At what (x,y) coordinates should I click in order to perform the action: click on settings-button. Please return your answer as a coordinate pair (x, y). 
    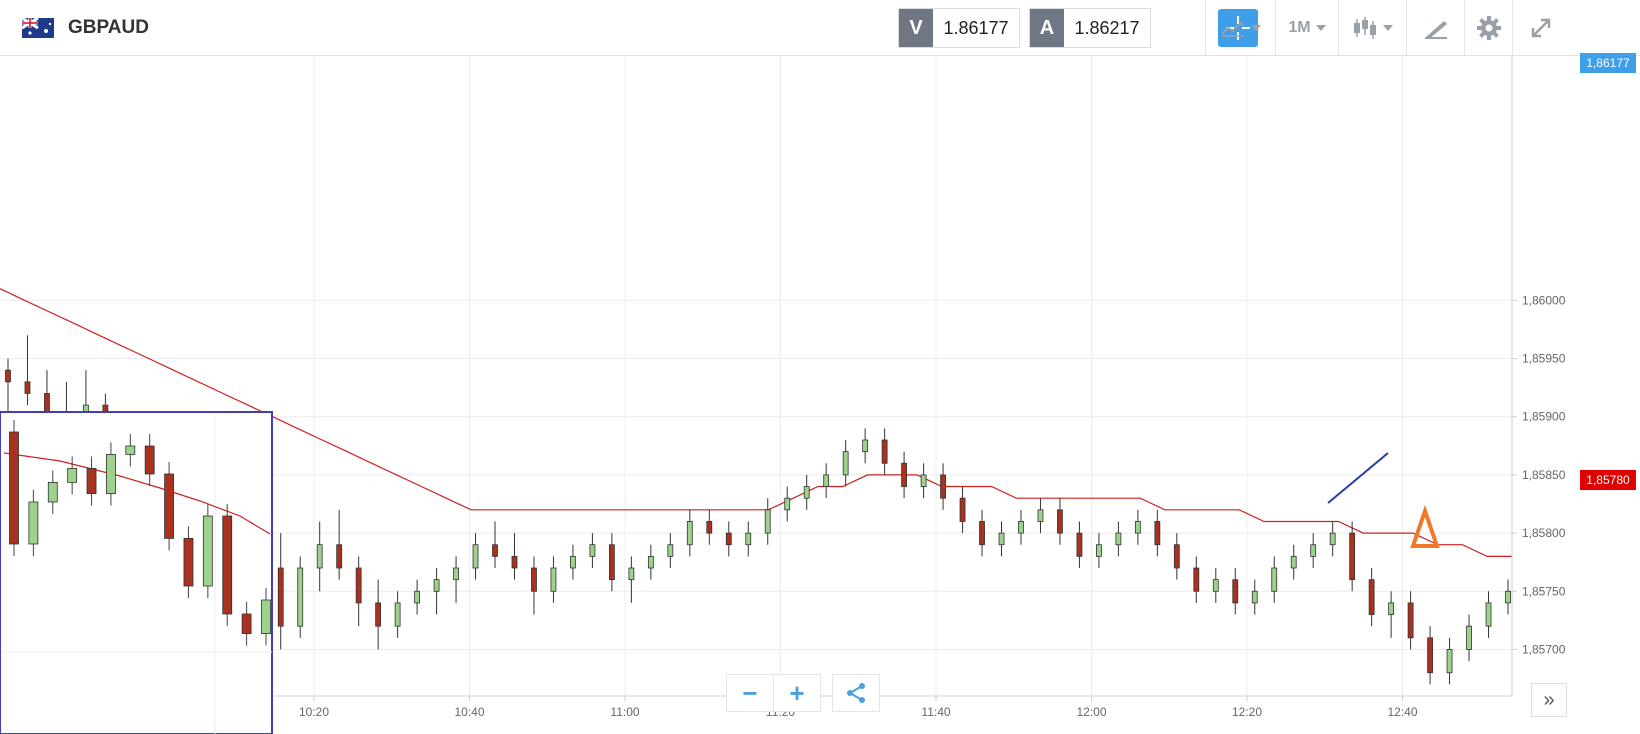
    Looking at the image, I should click on (1488, 28).